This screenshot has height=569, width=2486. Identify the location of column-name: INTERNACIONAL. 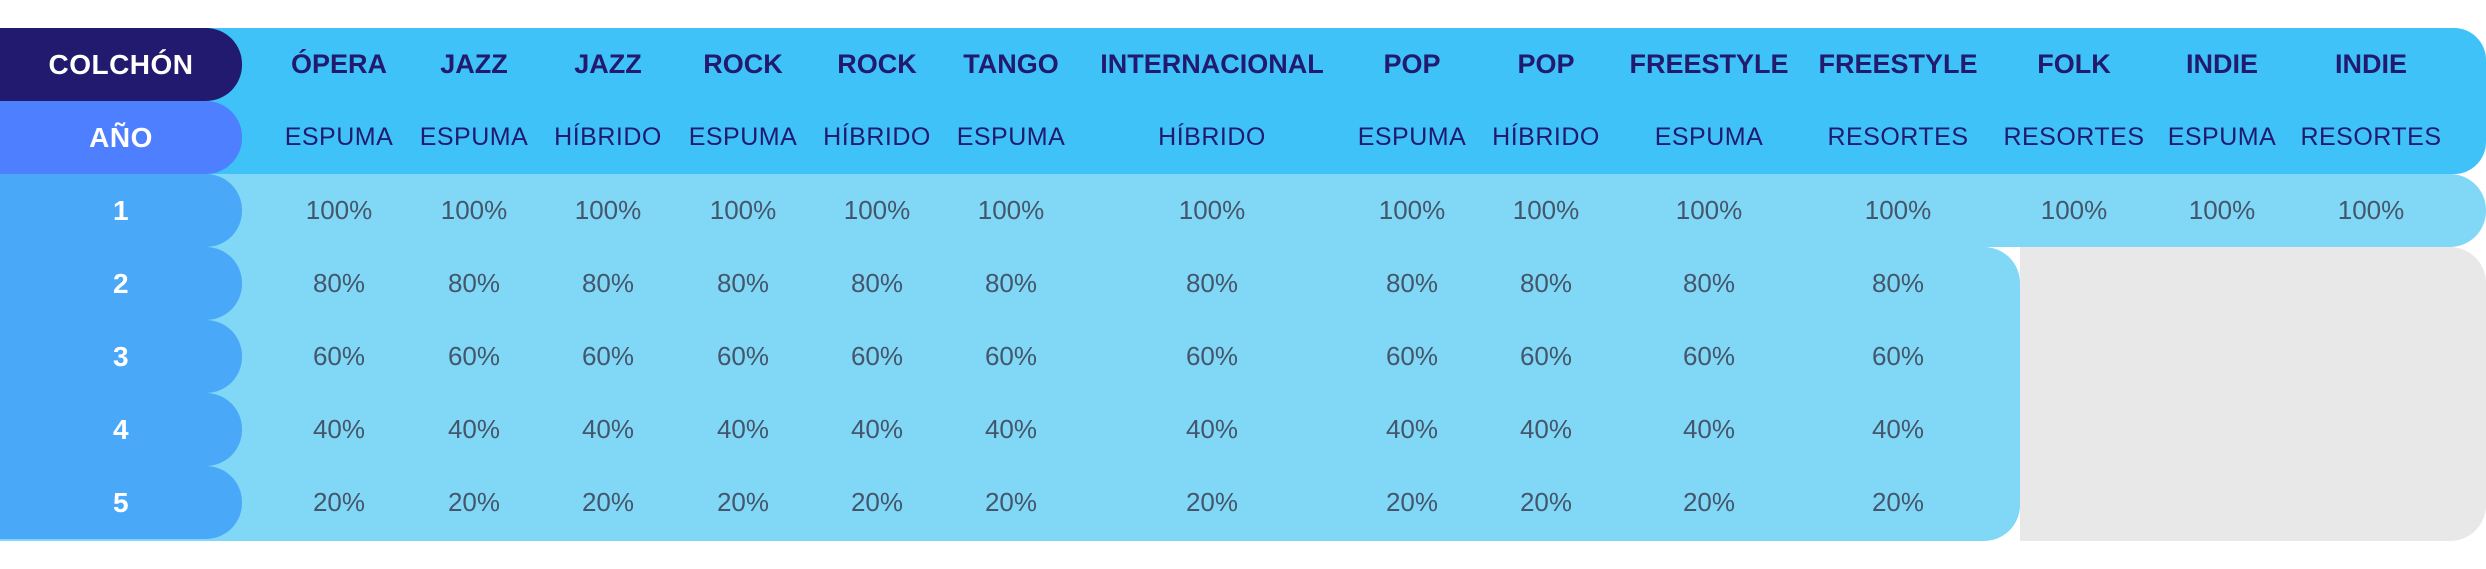
(1212, 64).